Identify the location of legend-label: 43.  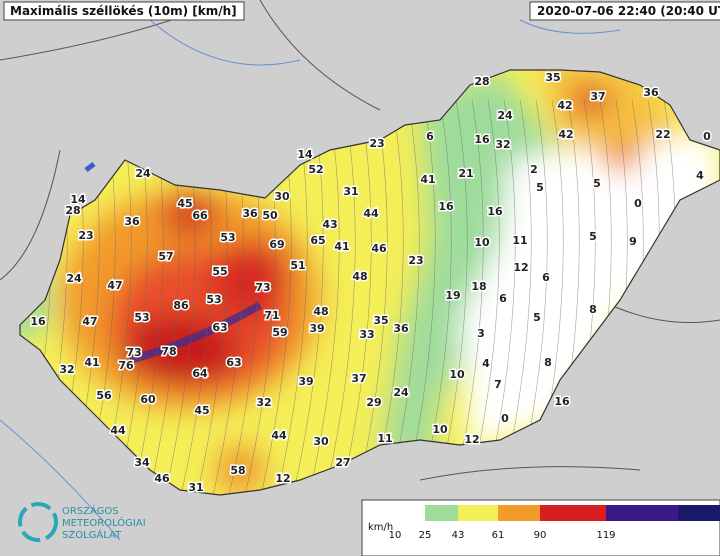
(458, 535).